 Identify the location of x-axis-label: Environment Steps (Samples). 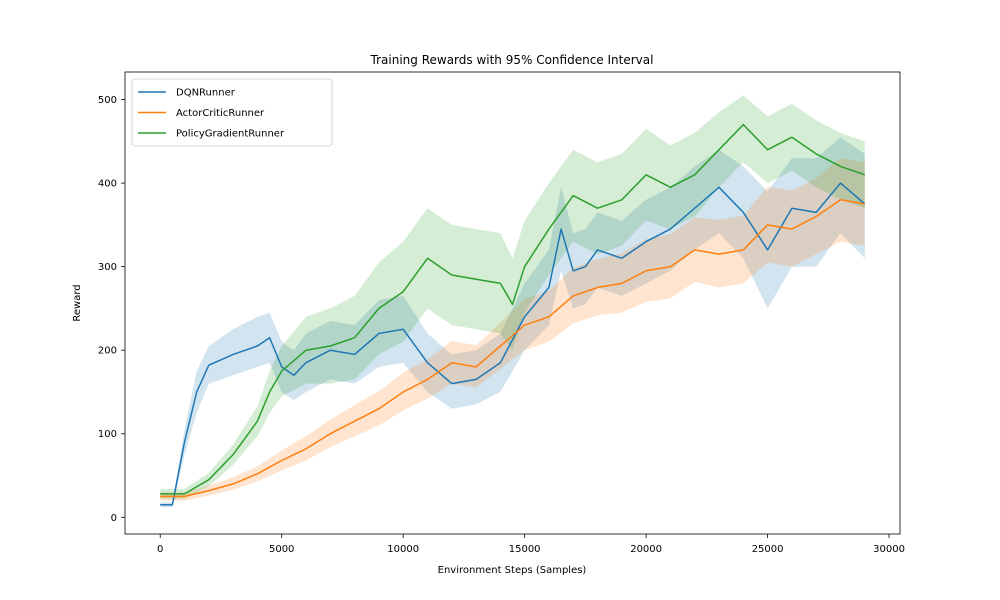
(512, 570).